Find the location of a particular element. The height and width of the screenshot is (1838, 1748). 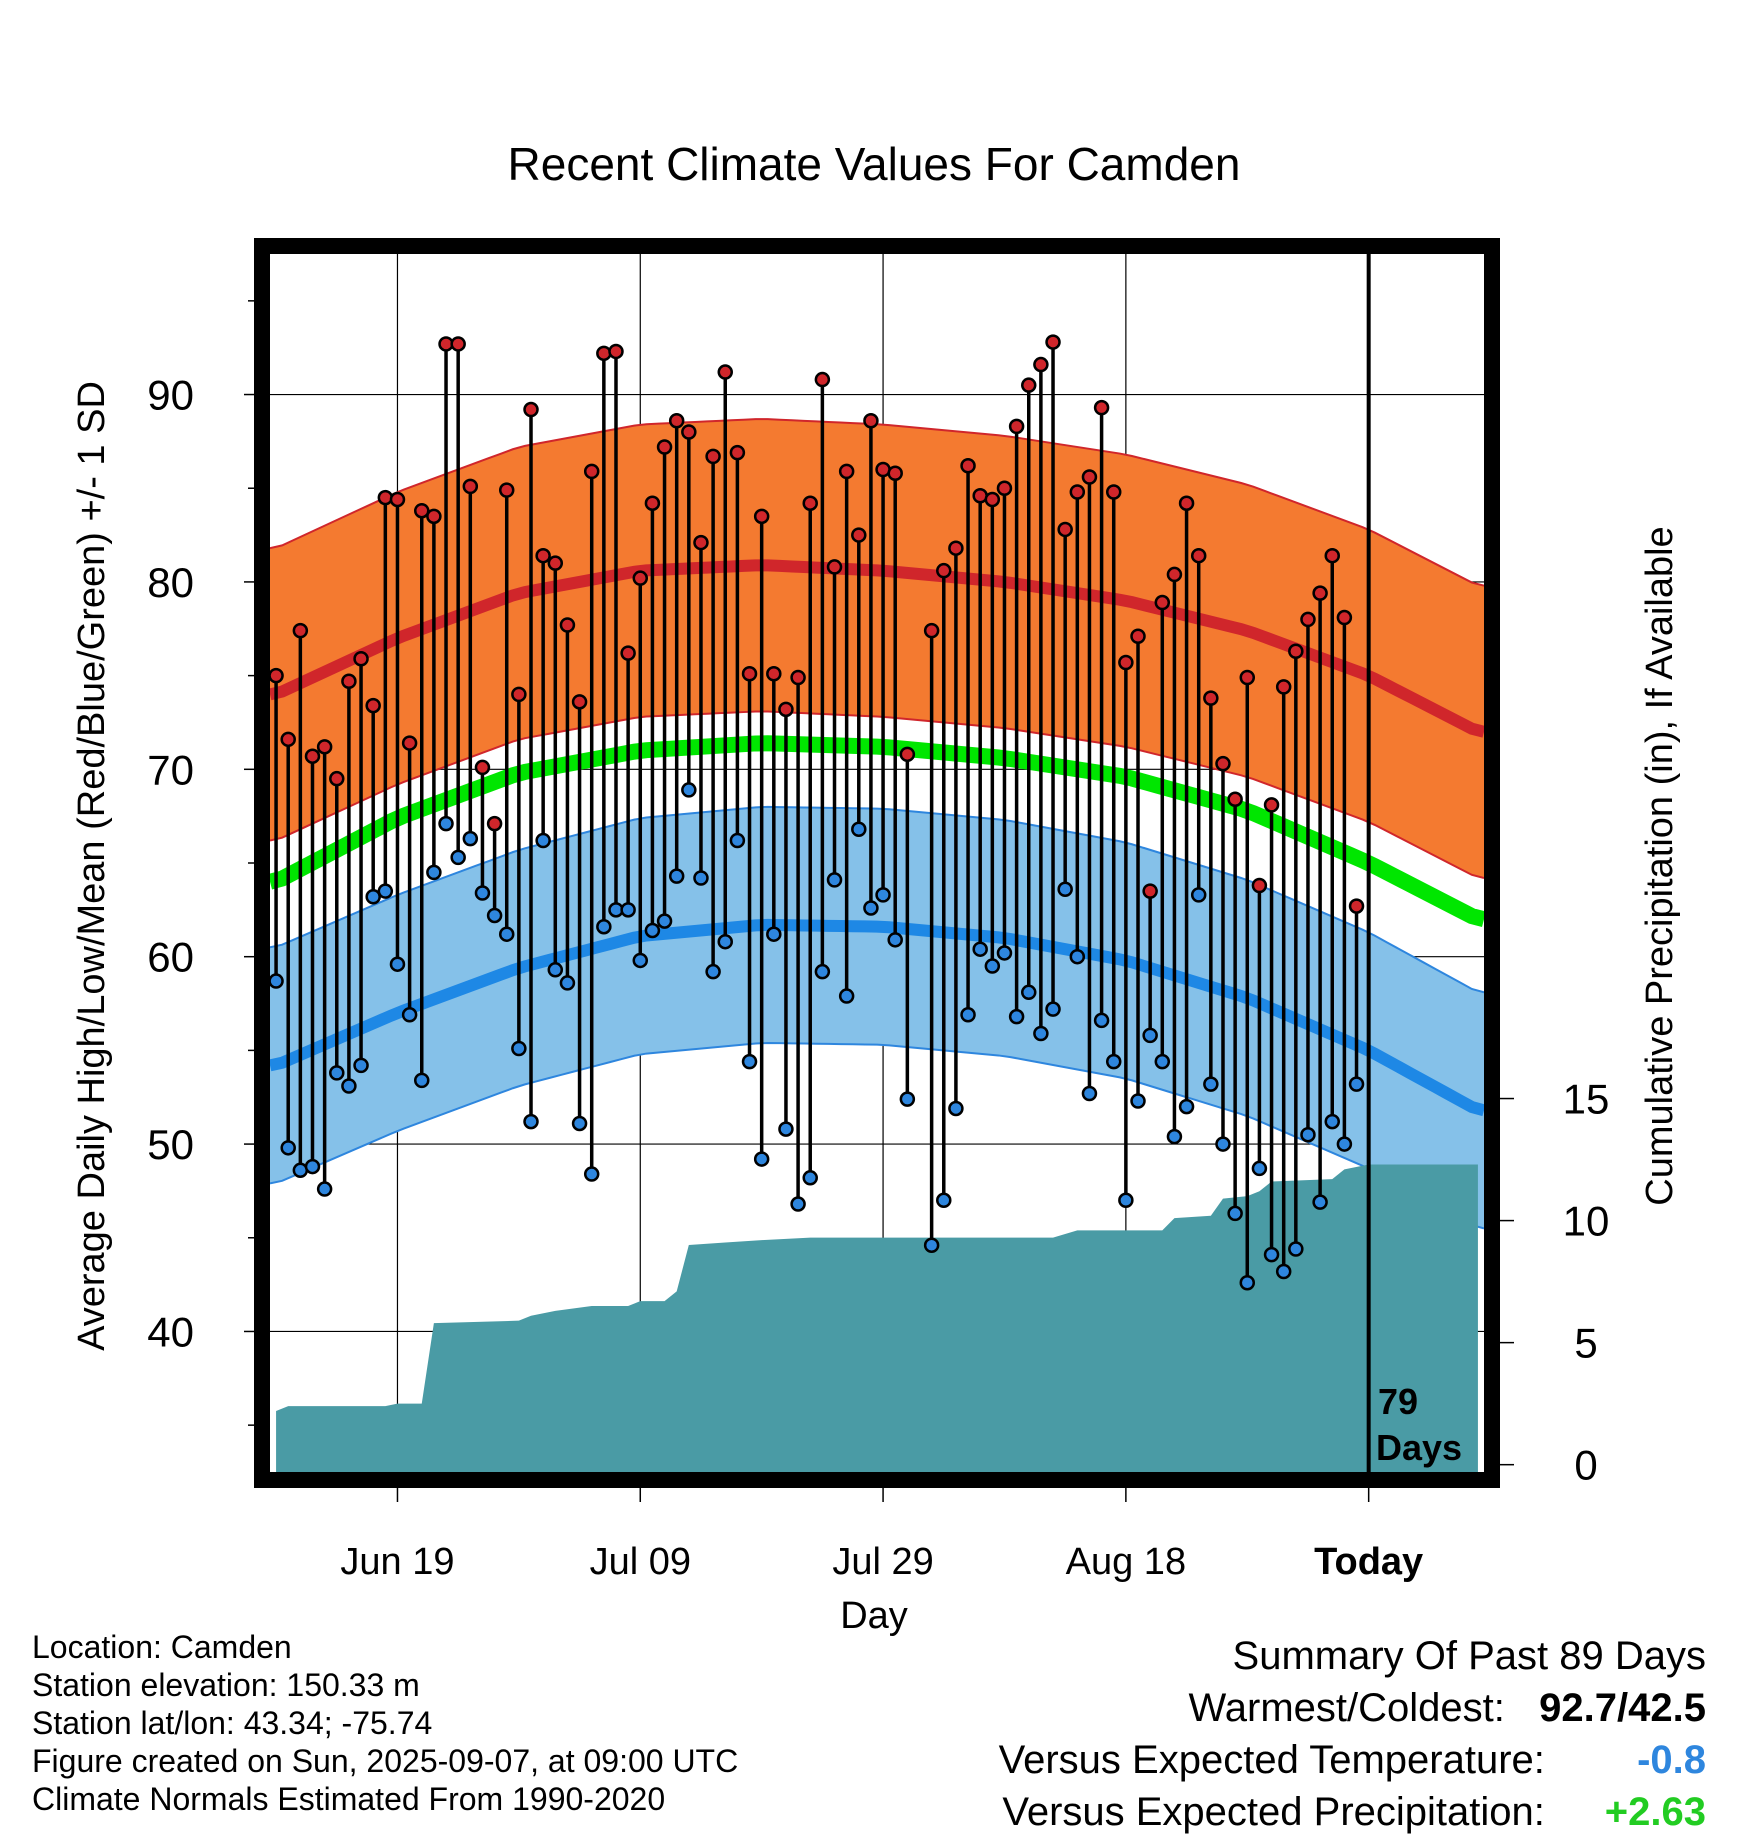

normal-high-band-lower-edge is located at coordinates (877, 794).